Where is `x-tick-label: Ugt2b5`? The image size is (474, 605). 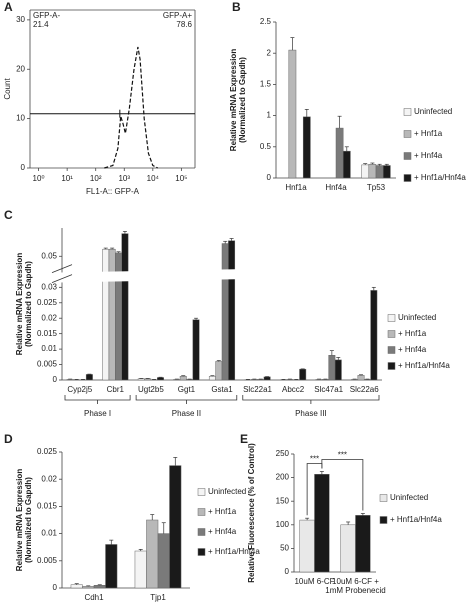 x-tick-label: Ugt2b5 is located at coordinates (151, 389).